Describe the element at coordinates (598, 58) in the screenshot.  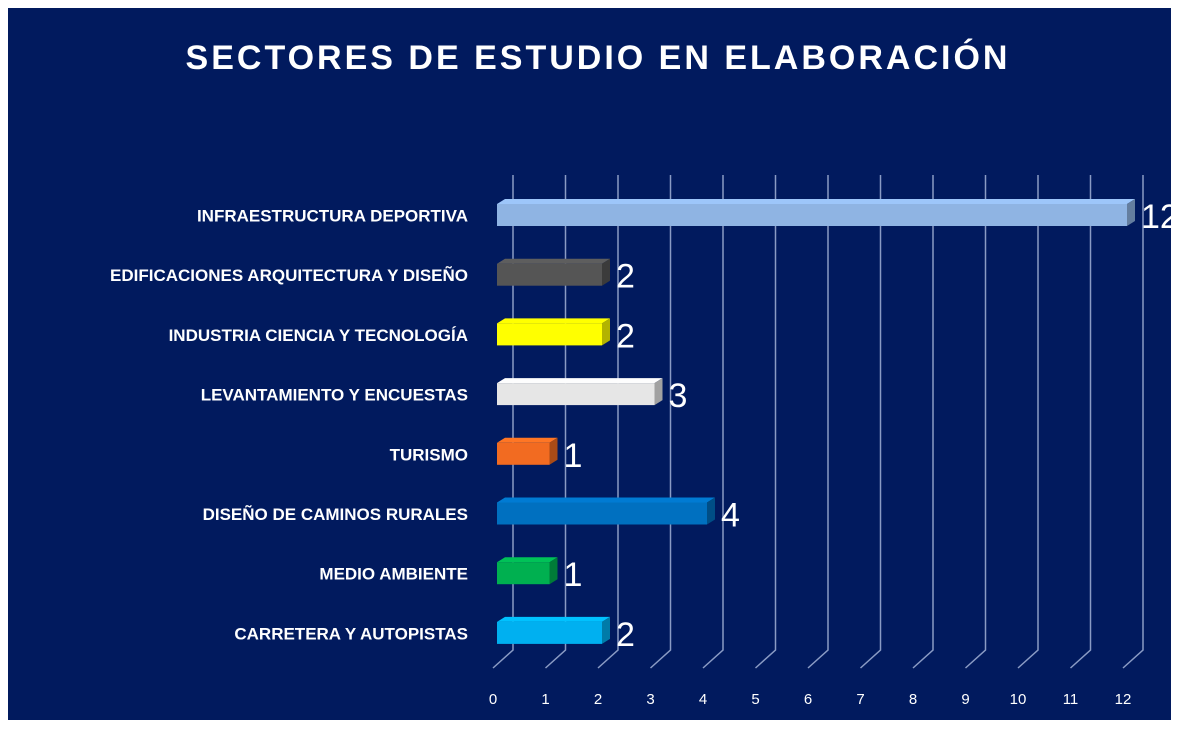
I see `chart-title: SECTORES DE ESTUDIO EN ELABORACIÓN` at that location.